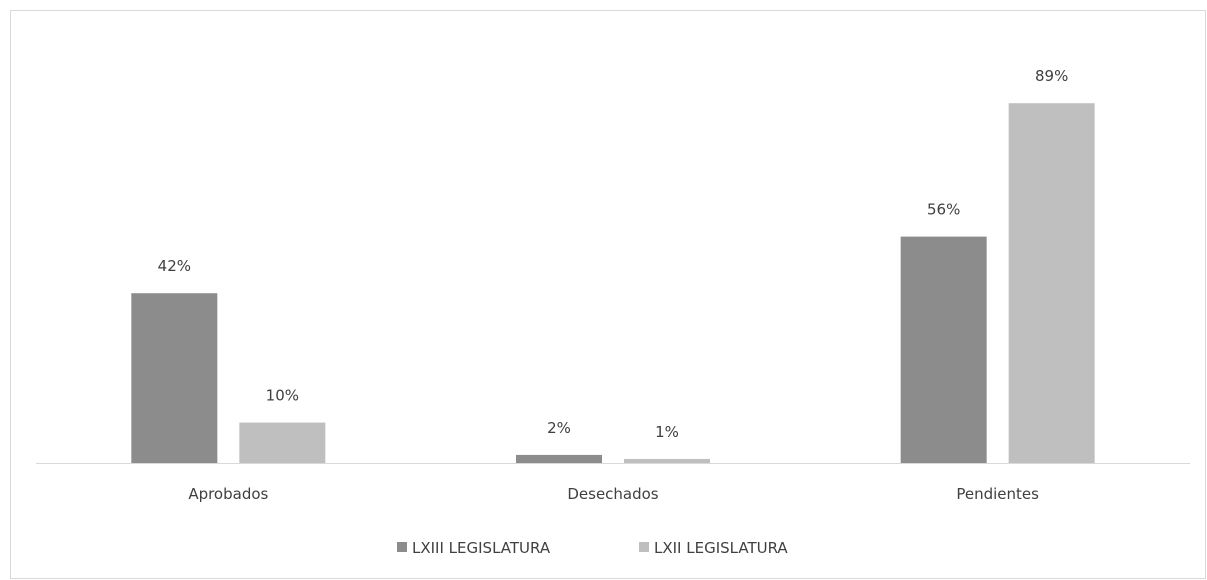  I want to click on category-labels-group: Aprobados Desechados Pendientes, so click(613, 494).